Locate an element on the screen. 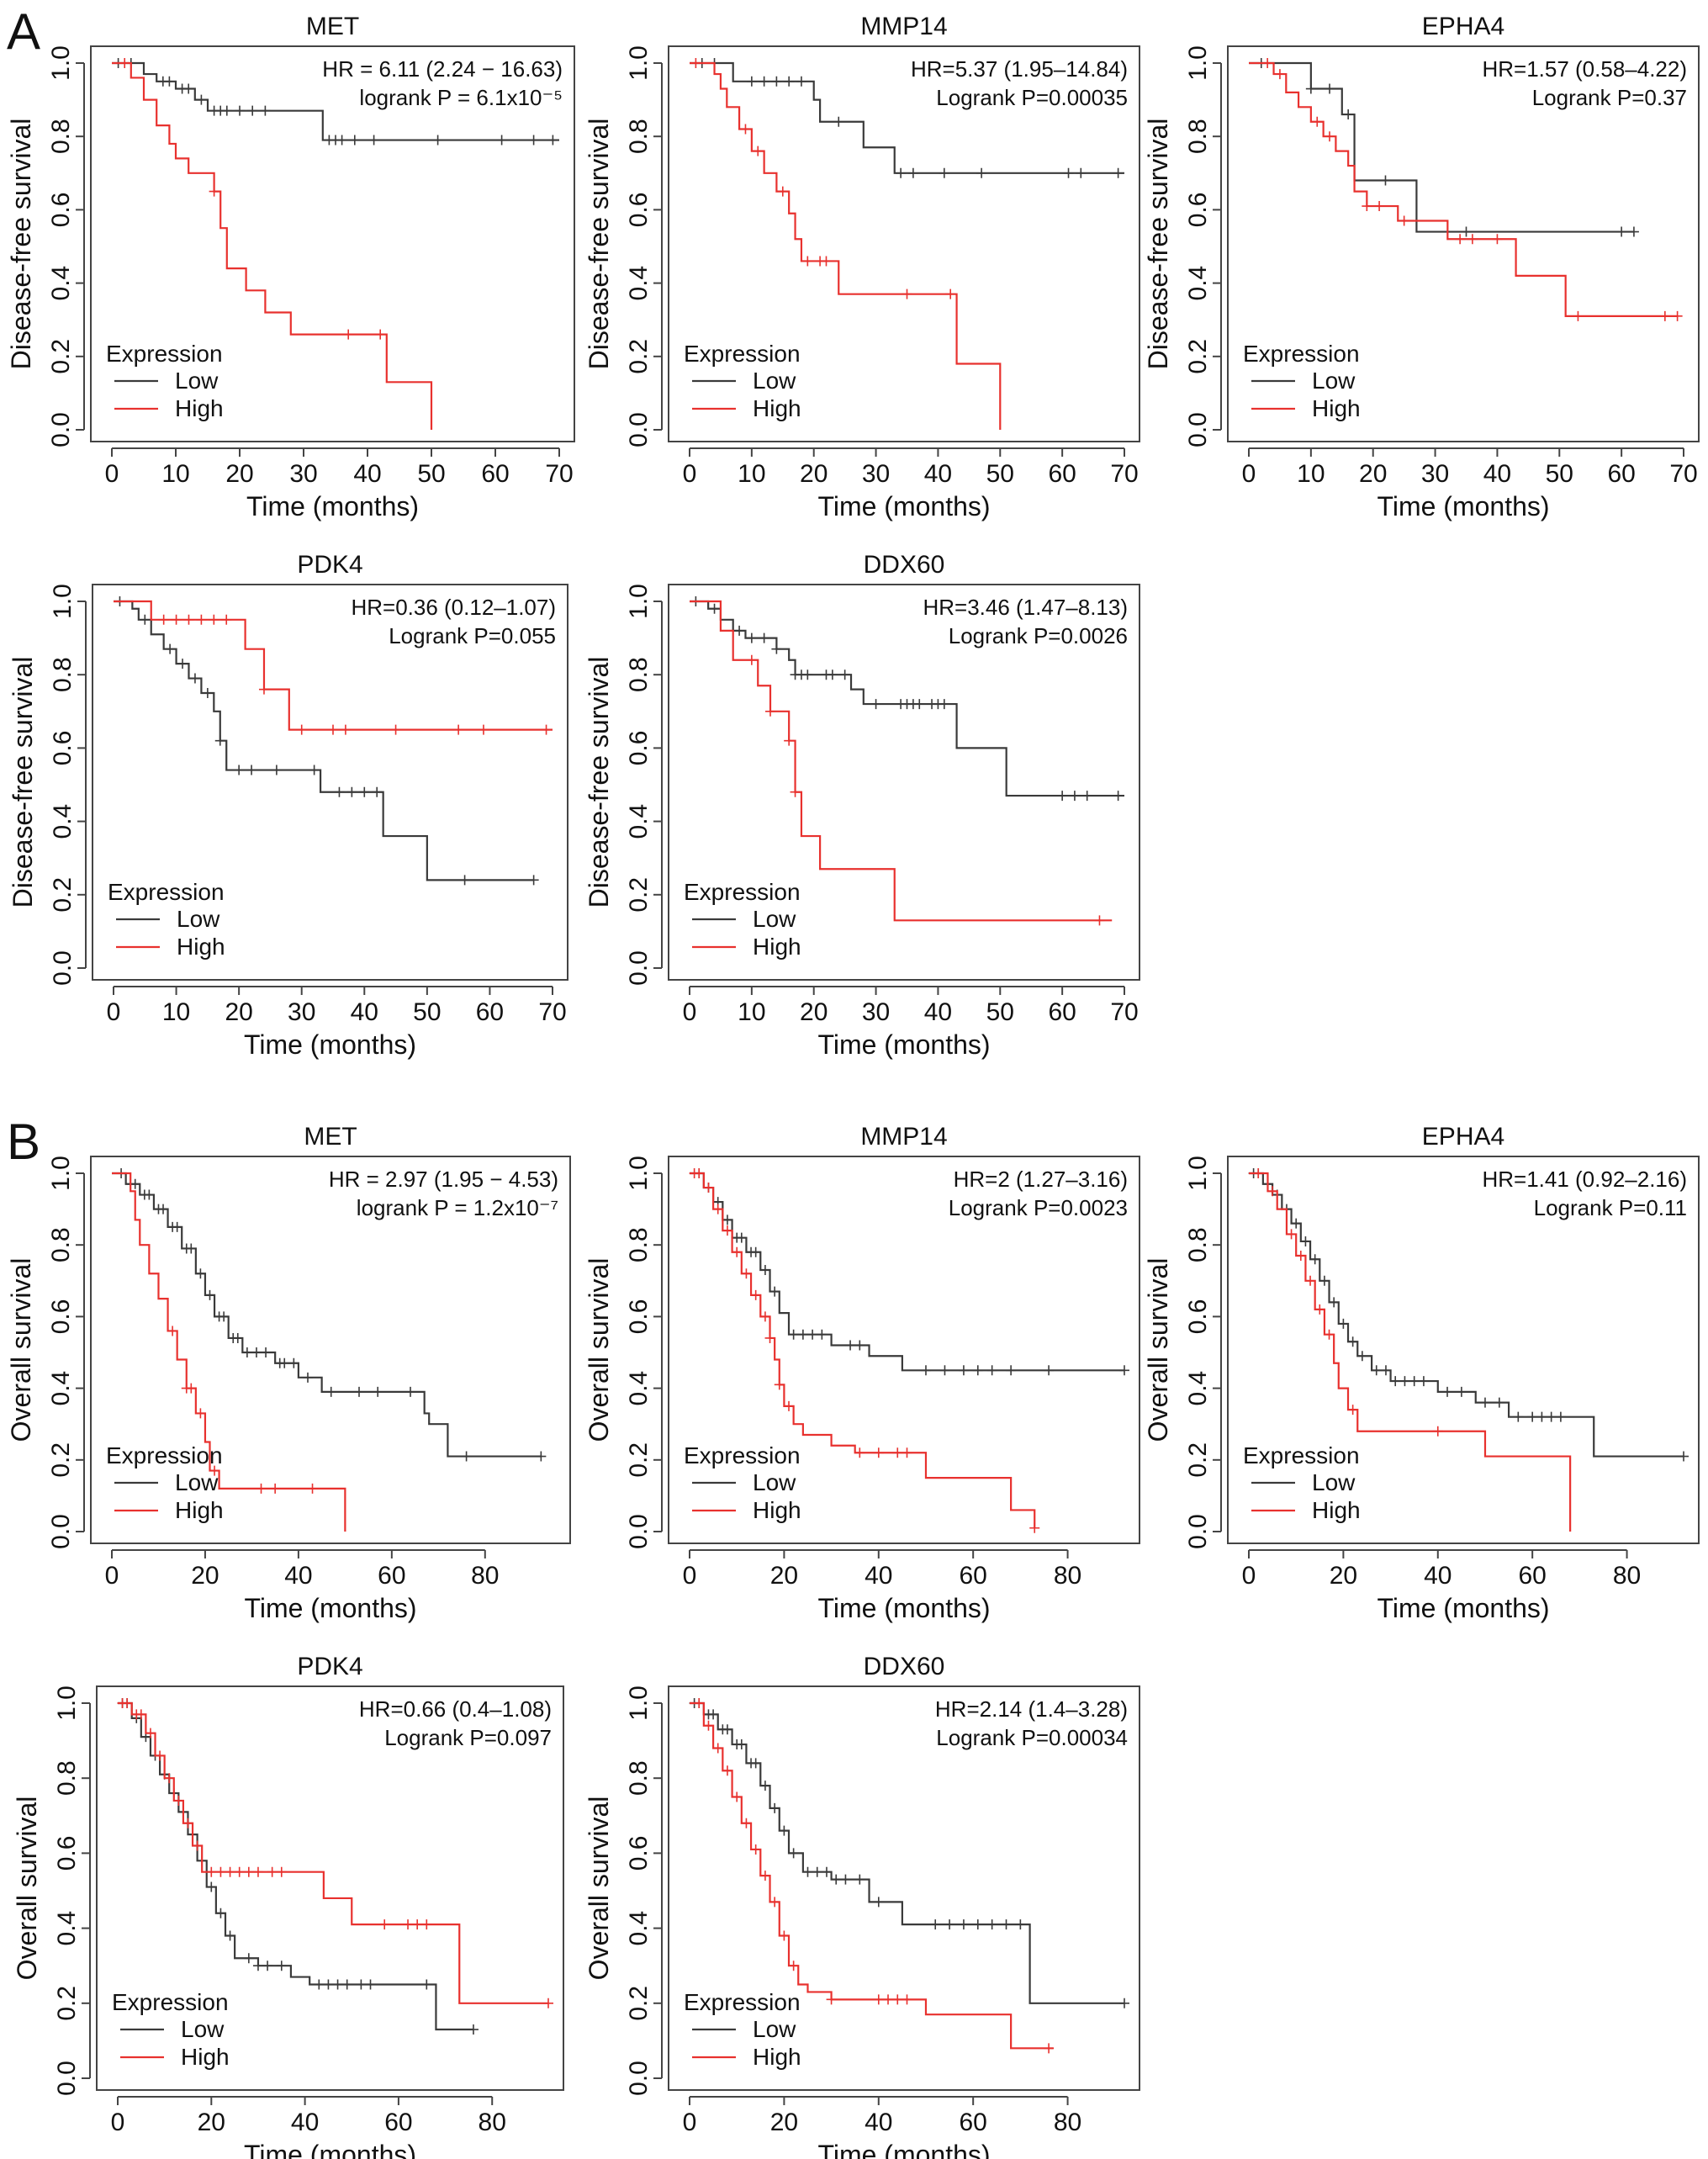  stat-annotation: Logrank P=0.11 is located at coordinates (1610, 1207).